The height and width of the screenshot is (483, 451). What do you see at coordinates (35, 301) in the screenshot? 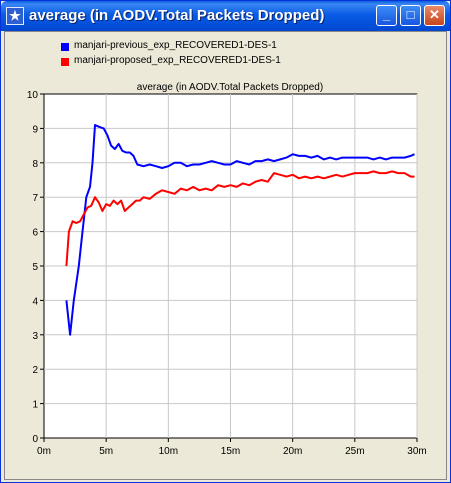
I see `y-tick-label: 4` at bounding box center [35, 301].